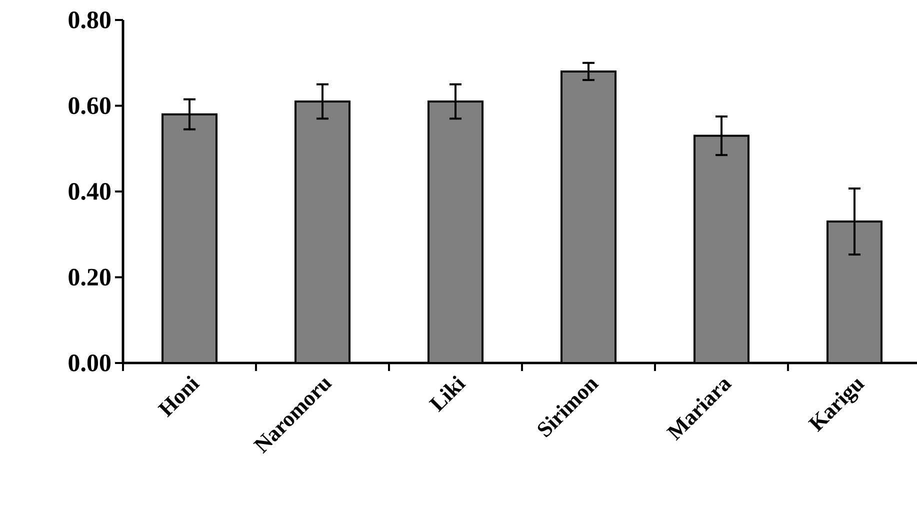 This screenshot has width=917, height=515. What do you see at coordinates (447, 394) in the screenshot?
I see `x-tick-label: Liki` at bounding box center [447, 394].